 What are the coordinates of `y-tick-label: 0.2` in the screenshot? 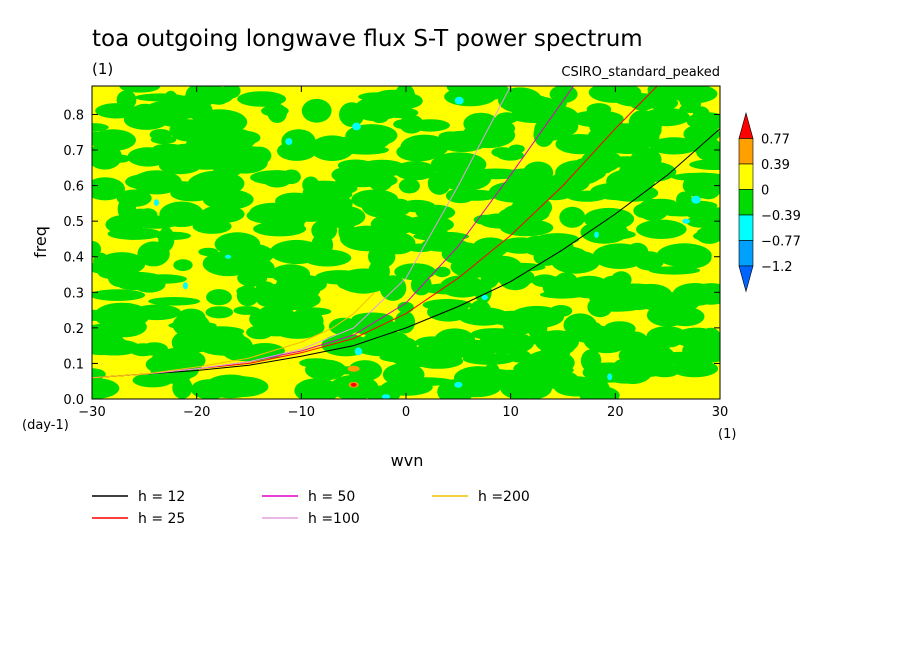 It's located at (73, 329).